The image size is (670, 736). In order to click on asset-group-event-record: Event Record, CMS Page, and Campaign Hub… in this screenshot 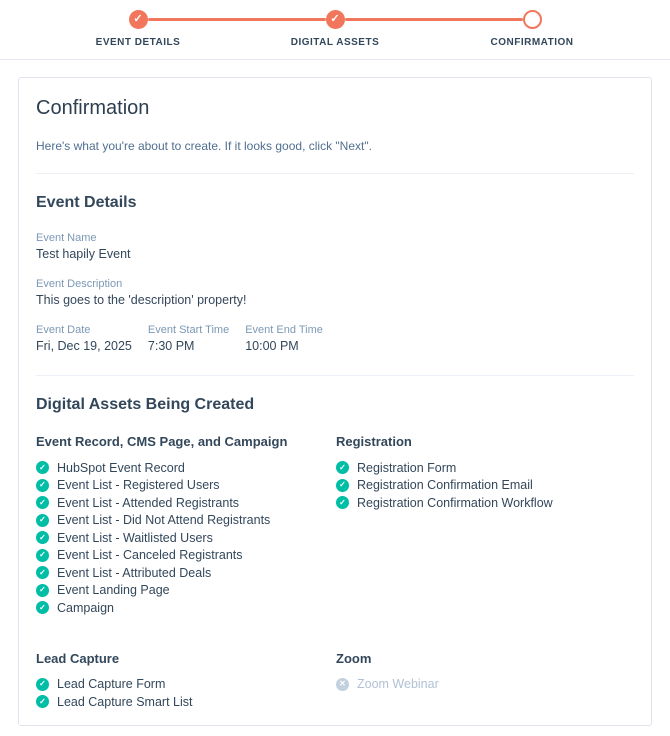, I will do `click(185, 525)`.